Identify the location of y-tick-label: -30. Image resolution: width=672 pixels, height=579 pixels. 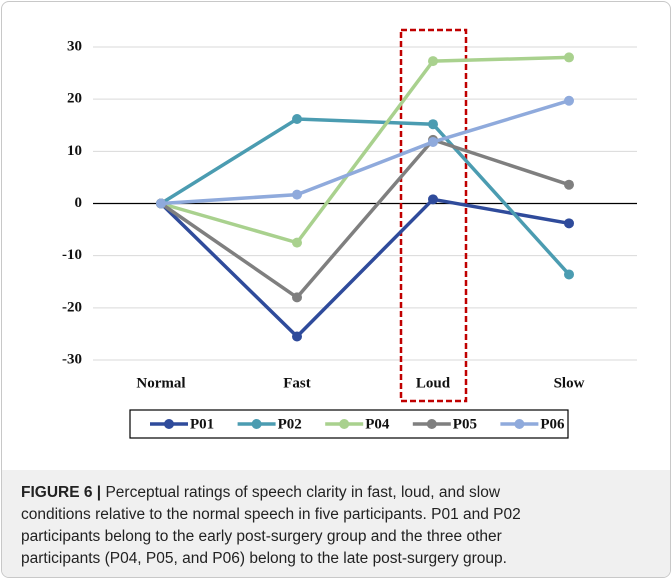
(72, 359).